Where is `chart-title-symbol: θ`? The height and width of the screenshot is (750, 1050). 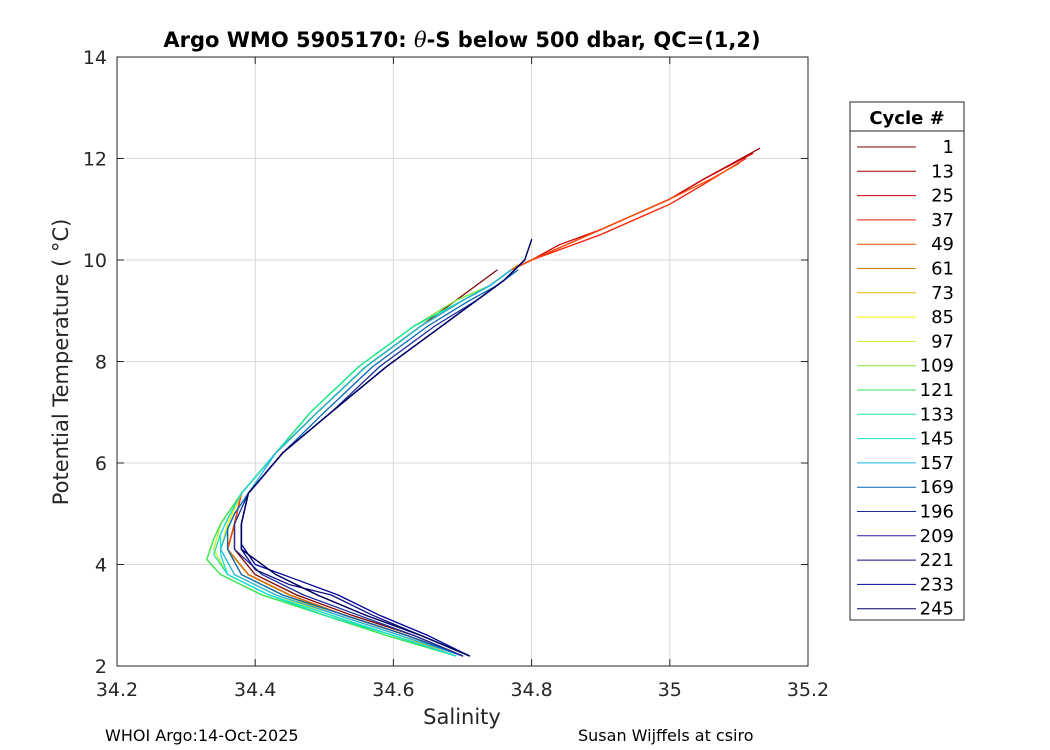
chart-title-symbol: θ is located at coordinates (420, 40).